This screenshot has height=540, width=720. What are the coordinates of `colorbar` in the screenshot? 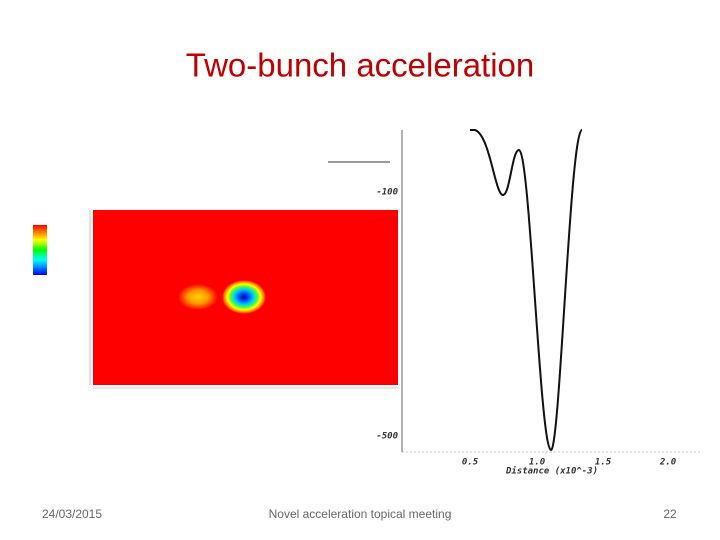 It's located at (40, 250).